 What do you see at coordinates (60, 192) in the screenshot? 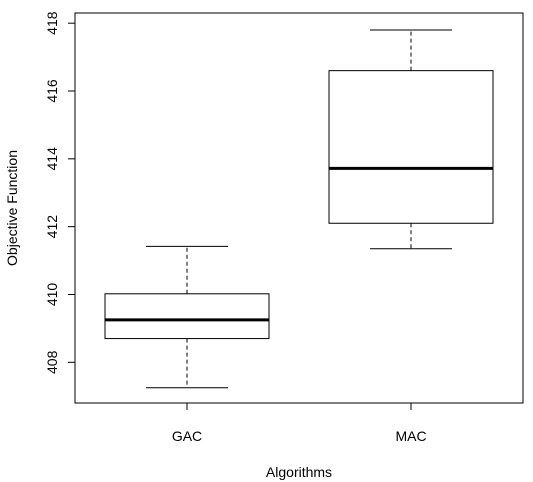
I see `y-axis: 408 410 412 414 416 418` at bounding box center [60, 192].